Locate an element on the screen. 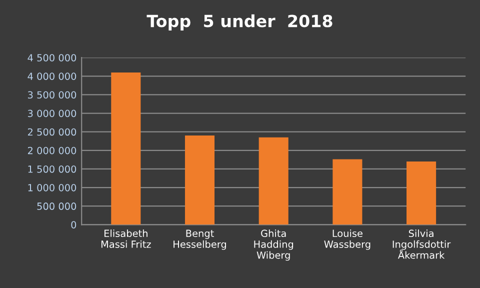 The width and height of the screenshot is (480, 288). y-tick-label: 1 500 000 is located at coordinates (52, 169).